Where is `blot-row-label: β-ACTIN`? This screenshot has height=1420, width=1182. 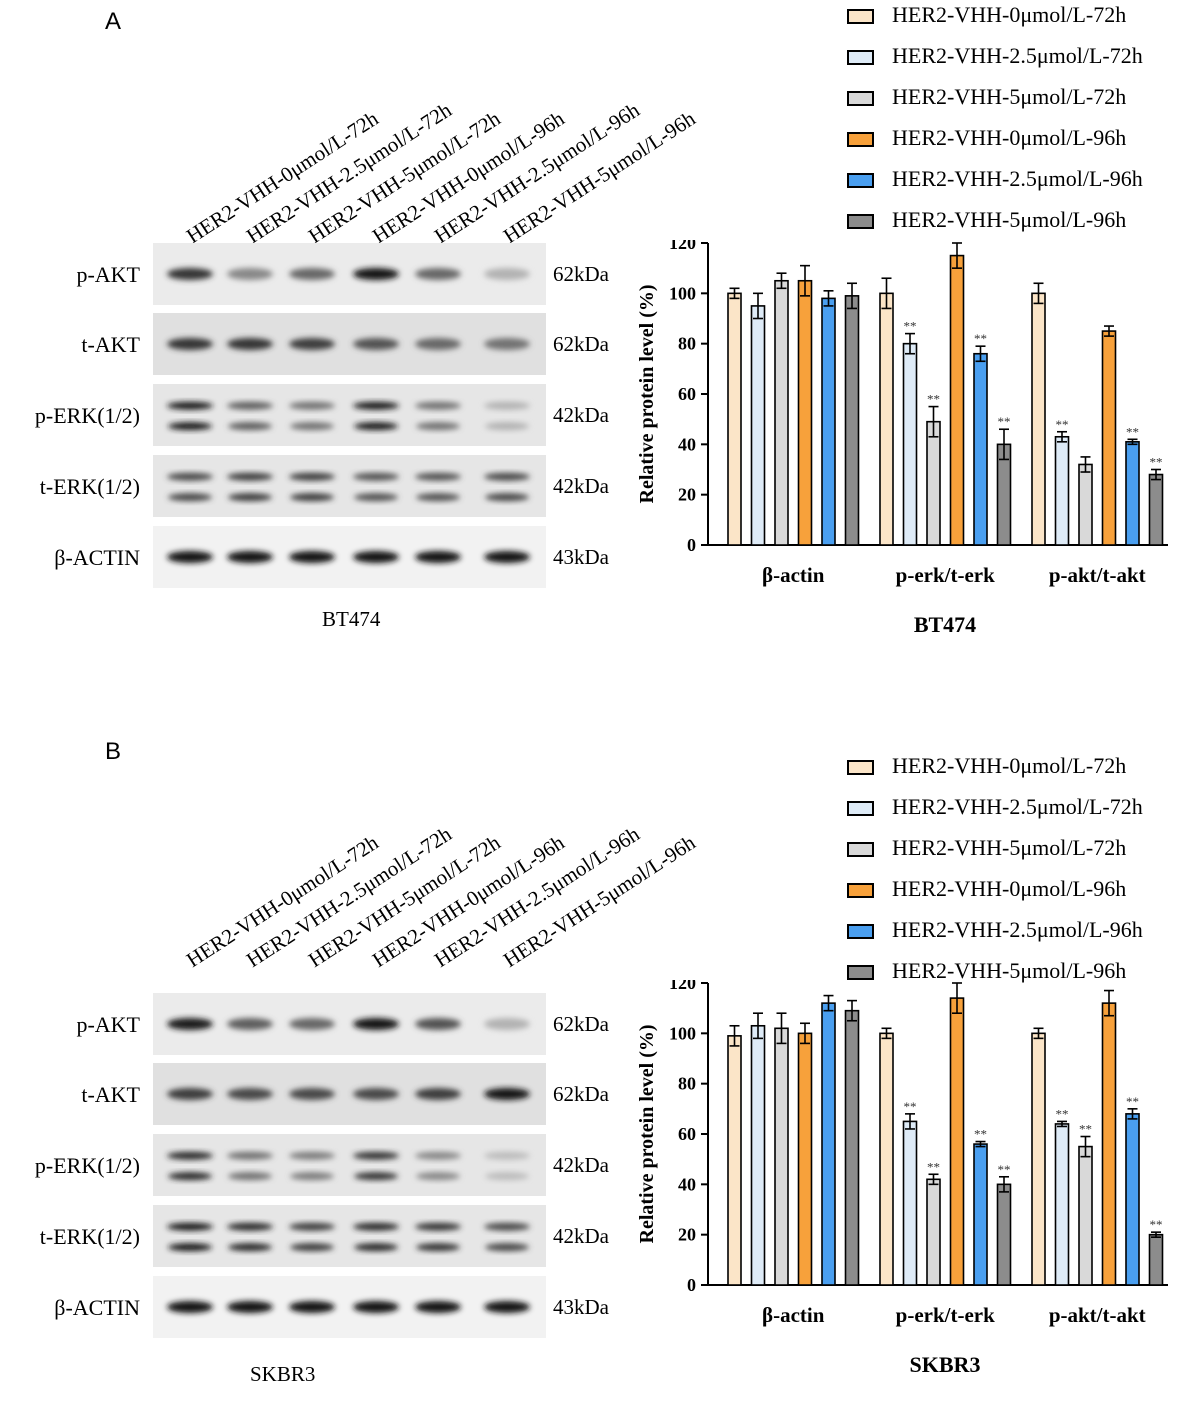 blot-row-label: β-ACTIN is located at coordinates (97, 1307).